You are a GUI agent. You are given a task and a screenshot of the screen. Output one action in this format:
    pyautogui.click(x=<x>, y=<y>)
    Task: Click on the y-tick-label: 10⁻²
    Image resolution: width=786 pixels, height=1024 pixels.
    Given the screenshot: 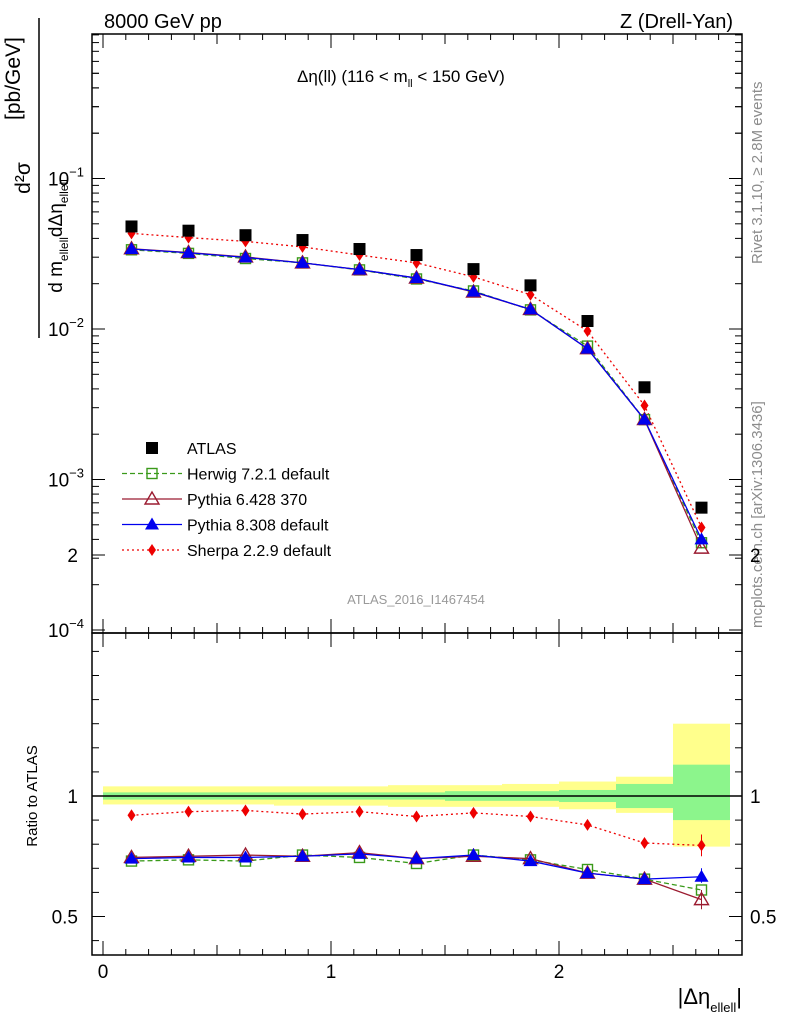 What is the action you would take?
    pyautogui.click(x=66, y=328)
    